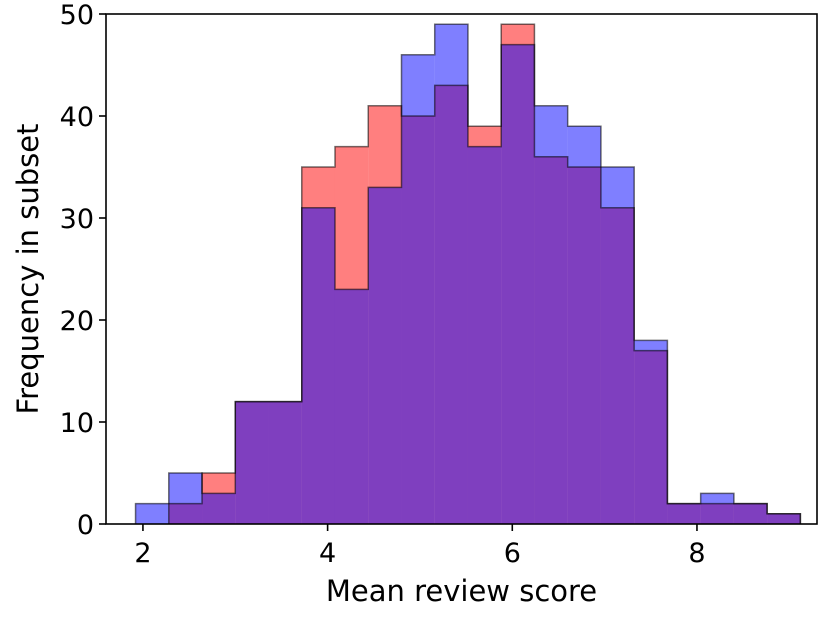 The height and width of the screenshot is (621, 830). I want to click on y-tick-label: 20, so click(77, 321).